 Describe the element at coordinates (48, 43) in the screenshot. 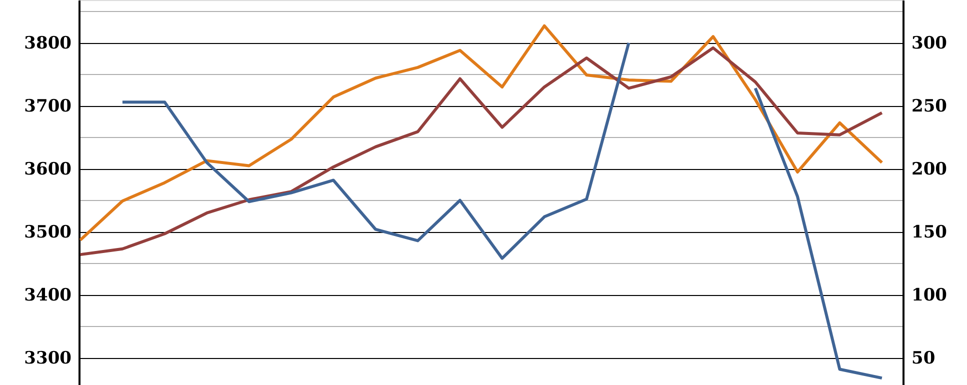

I see `y-tick-label: 3800` at that location.